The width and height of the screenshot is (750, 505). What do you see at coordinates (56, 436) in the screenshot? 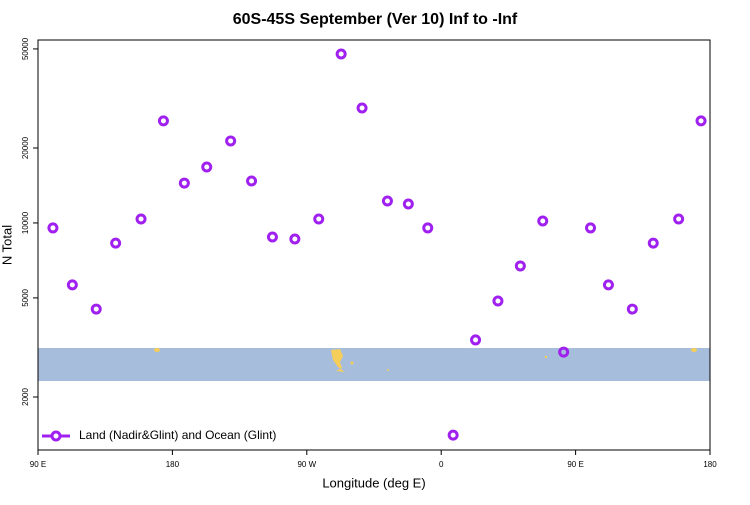
I see `legend-marker` at bounding box center [56, 436].